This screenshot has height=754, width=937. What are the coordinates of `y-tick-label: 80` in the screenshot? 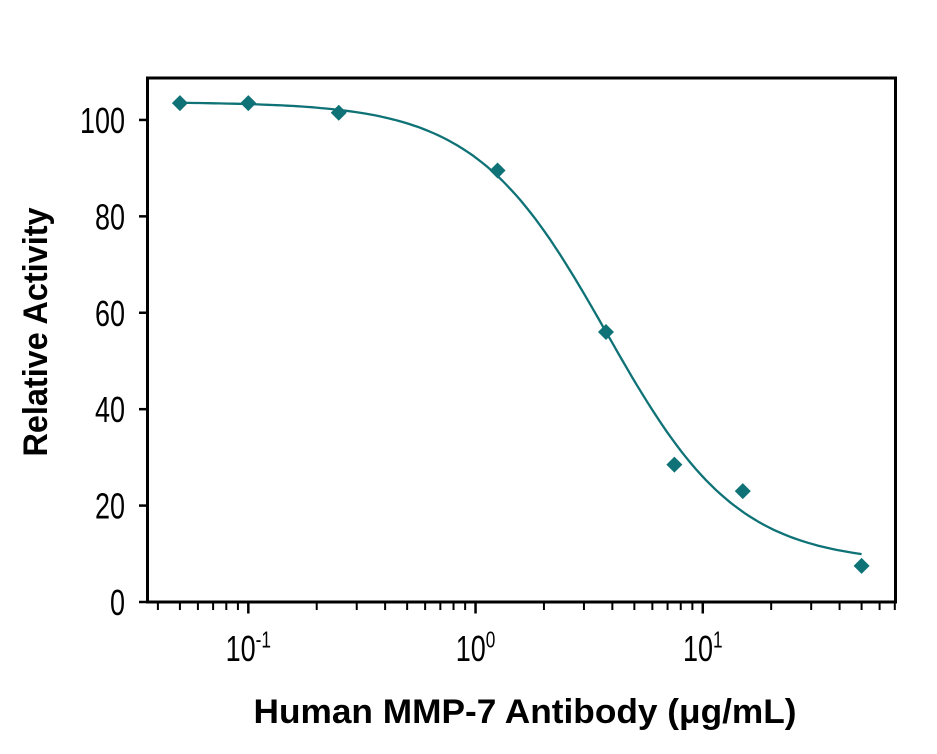 It's located at (110, 217).